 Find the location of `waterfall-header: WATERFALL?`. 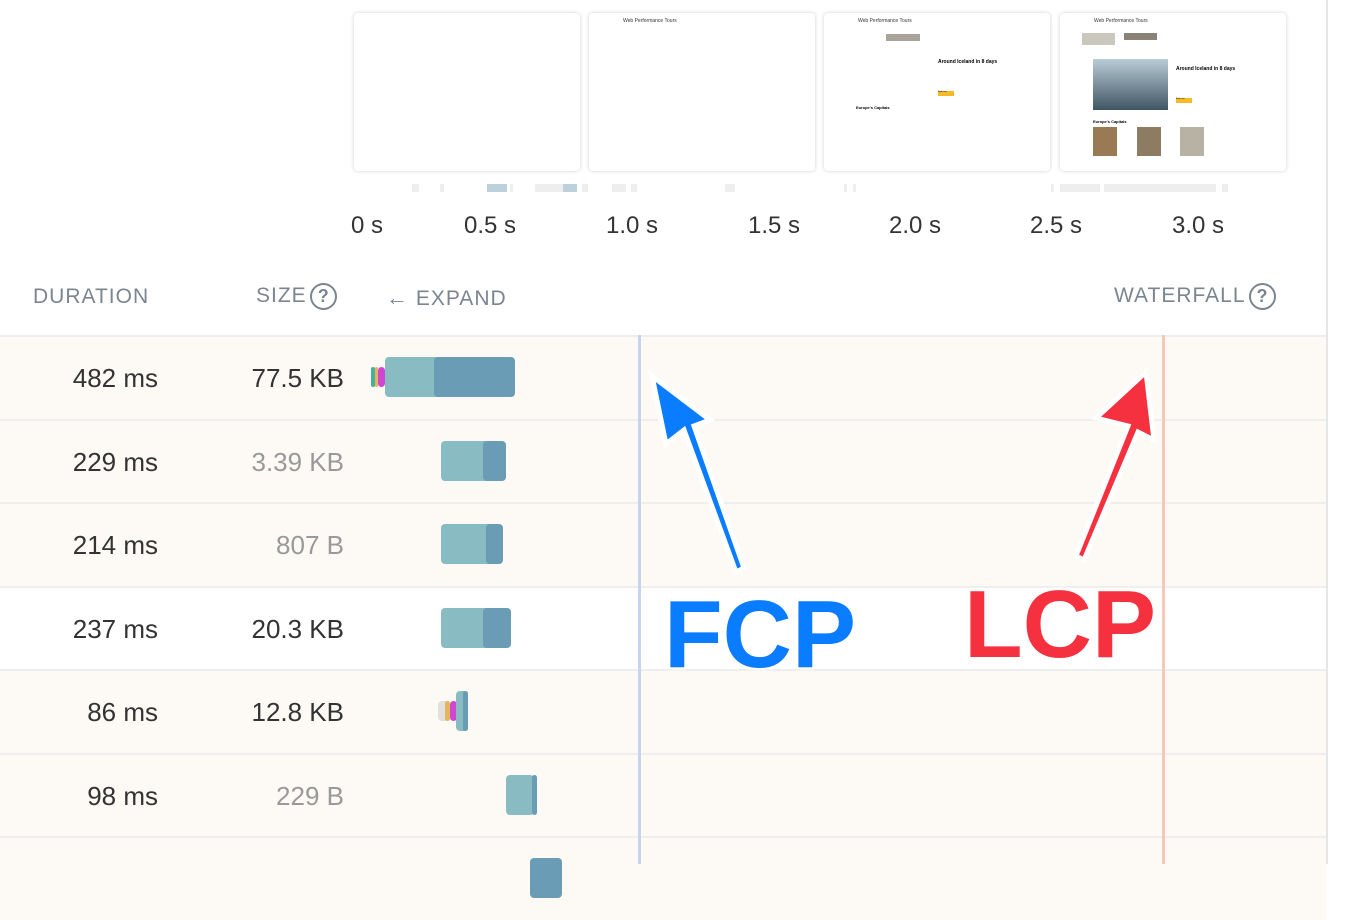

waterfall-header: WATERFALL? is located at coordinates (1195, 296).